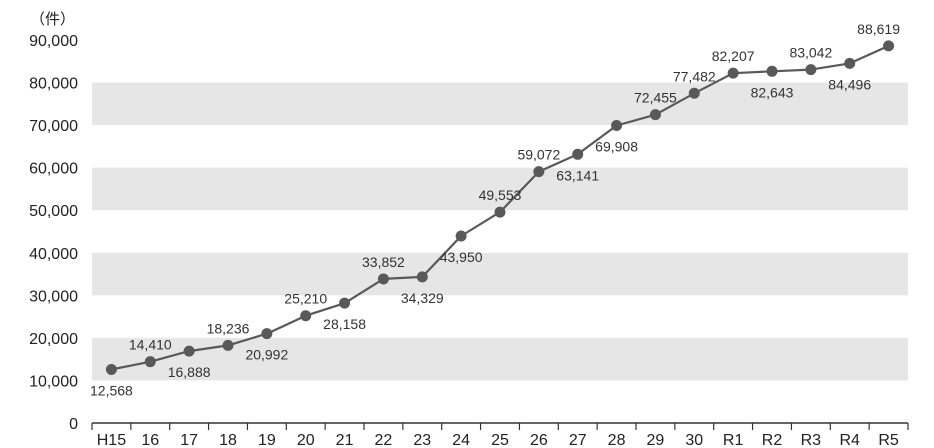 The image size is (934, 448). Describe the element at coordinates (772, 92) in the screenshot. I see `data-label: 82,643` at that location.